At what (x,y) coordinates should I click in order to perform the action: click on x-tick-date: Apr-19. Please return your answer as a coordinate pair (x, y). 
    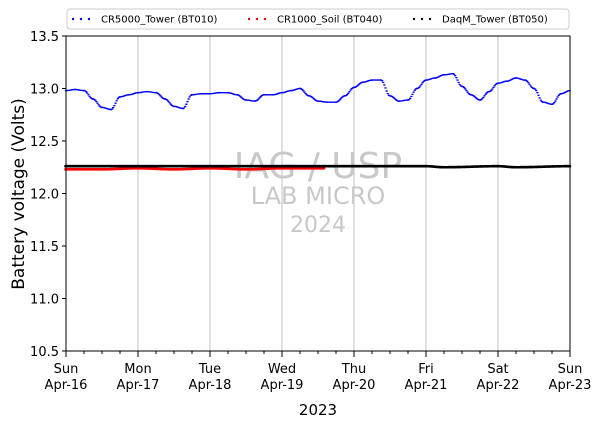
    Looking at the image, I should click on (282, 385).